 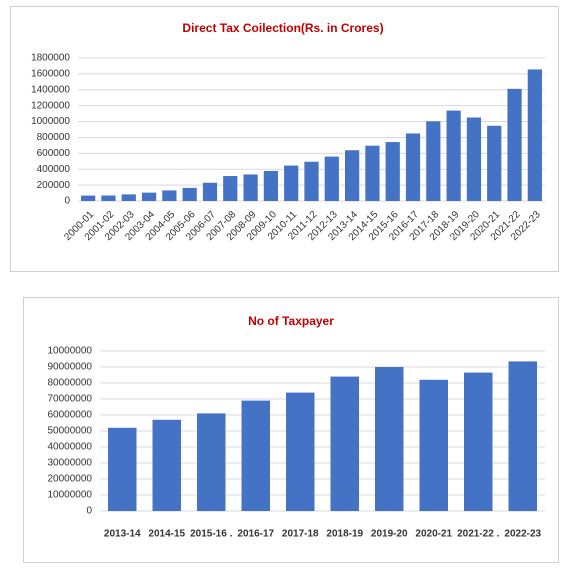 What do you see at coordinates (54, 153) in the screenshot?
I see `y-tick-label: 600000` at bounding box center [54, 153].